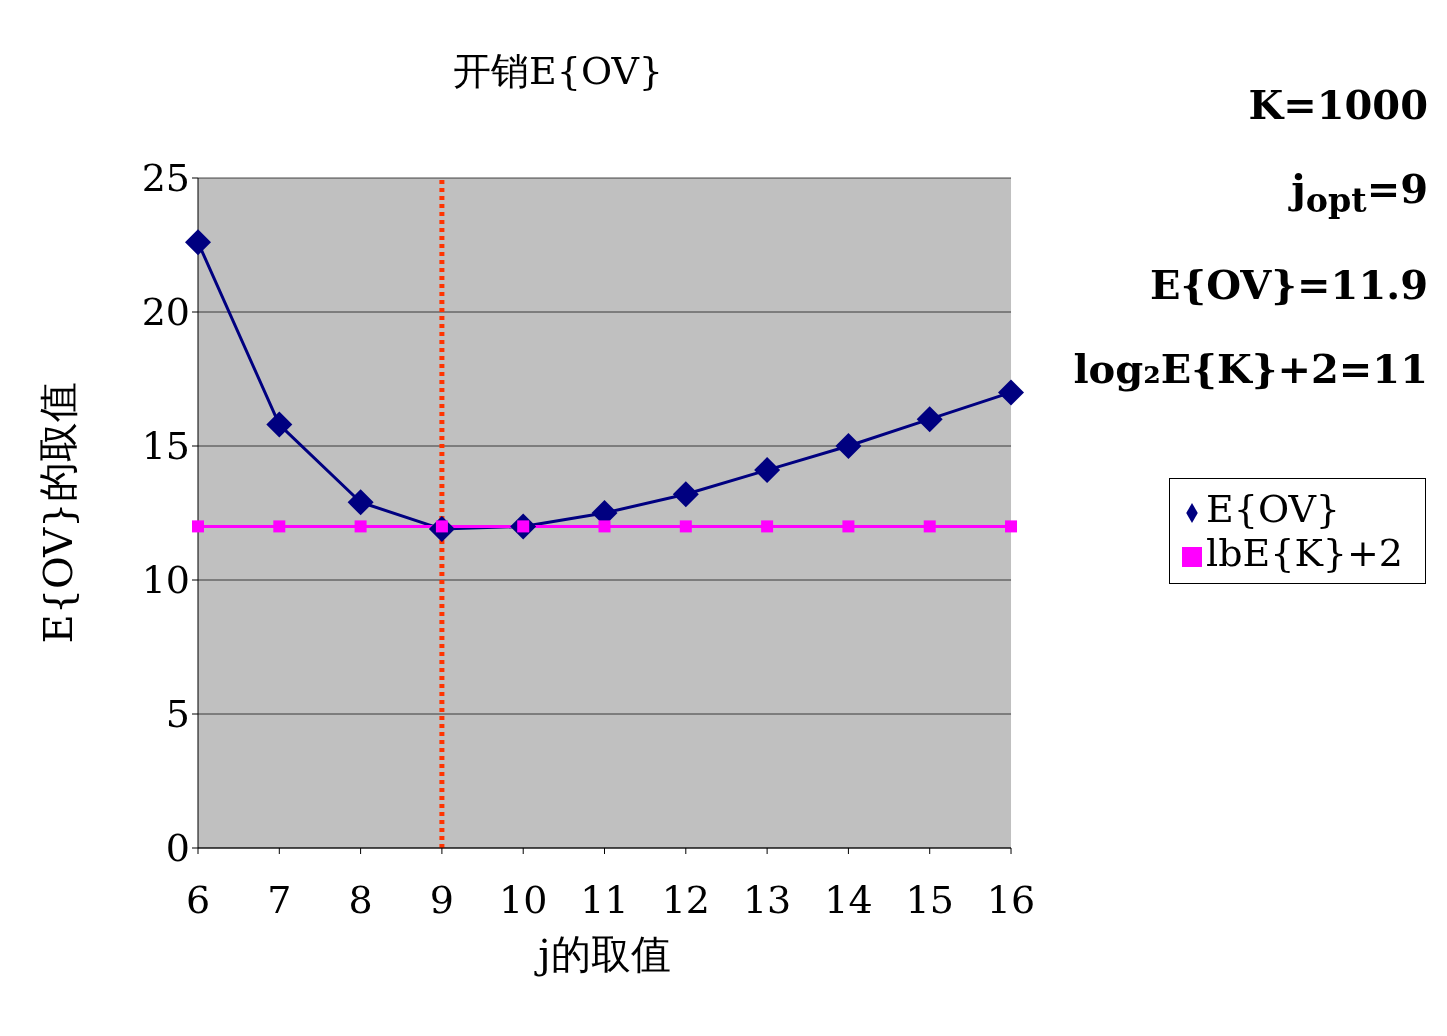 This screenshot has width=1447, height=1036. Describe the element at coordinates (848, 899) in the screenshot. I see `x-tick-label: 14` at that location.